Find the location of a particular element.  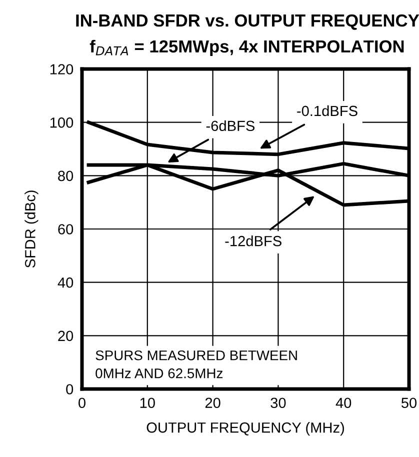

y-tick-label: 100 is located at coordinates (62, 122).